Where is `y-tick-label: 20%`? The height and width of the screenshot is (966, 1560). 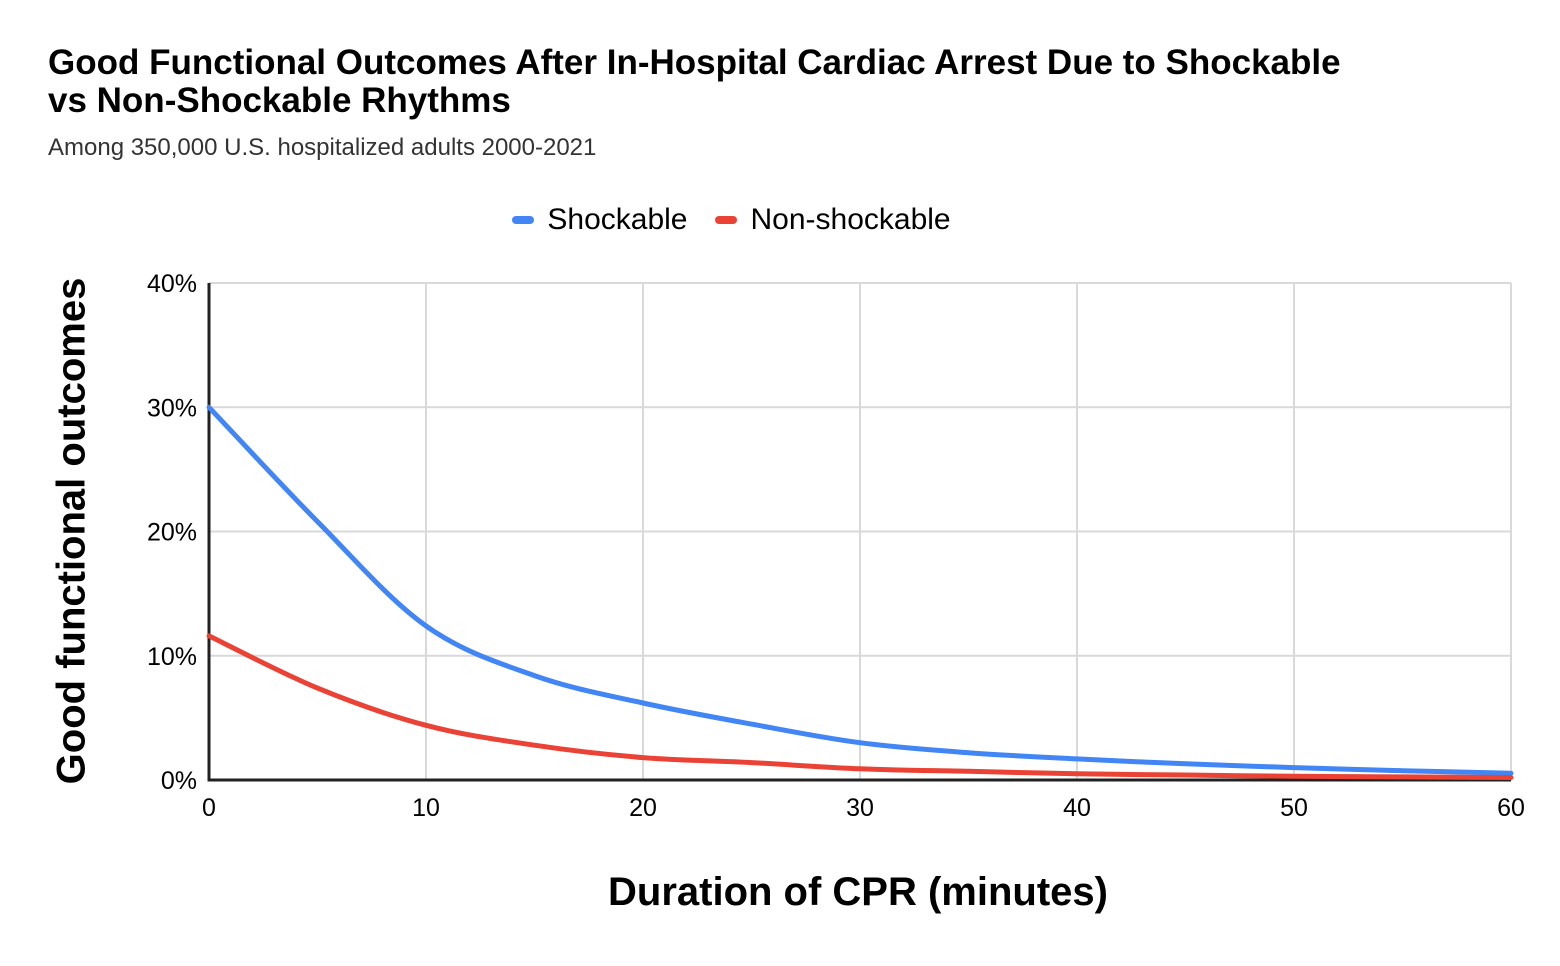 y-tick-label: 20% is located at coordinates (172, 533).